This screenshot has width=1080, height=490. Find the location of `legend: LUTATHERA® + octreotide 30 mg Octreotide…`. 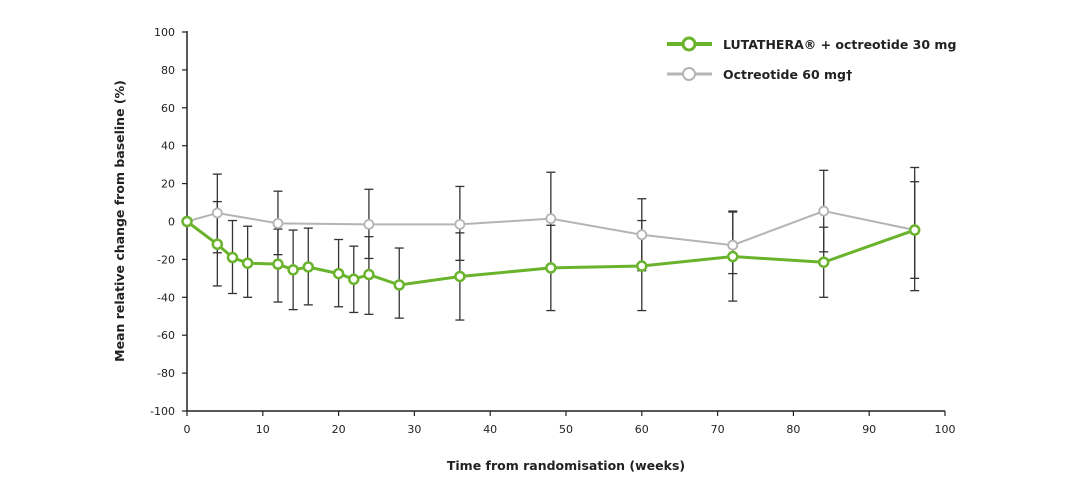

legend: LUTATHERA® + octreotide 30 mg Octreotide… is located at coordinates (811, 59).